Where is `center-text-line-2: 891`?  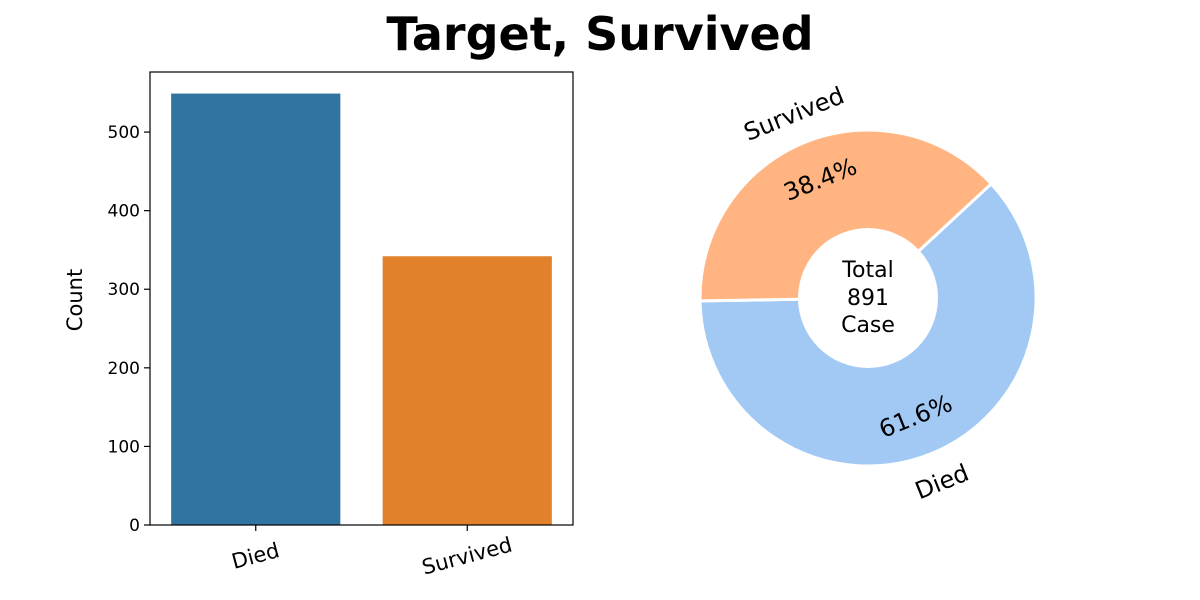 center-text-line-2: 891 is located at coordinates (868, 298).